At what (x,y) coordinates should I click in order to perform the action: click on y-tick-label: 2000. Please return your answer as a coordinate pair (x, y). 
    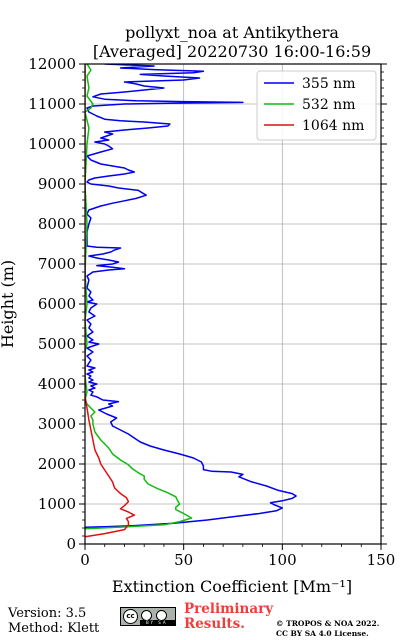
    Looking at the image, I should click on (57, 464).